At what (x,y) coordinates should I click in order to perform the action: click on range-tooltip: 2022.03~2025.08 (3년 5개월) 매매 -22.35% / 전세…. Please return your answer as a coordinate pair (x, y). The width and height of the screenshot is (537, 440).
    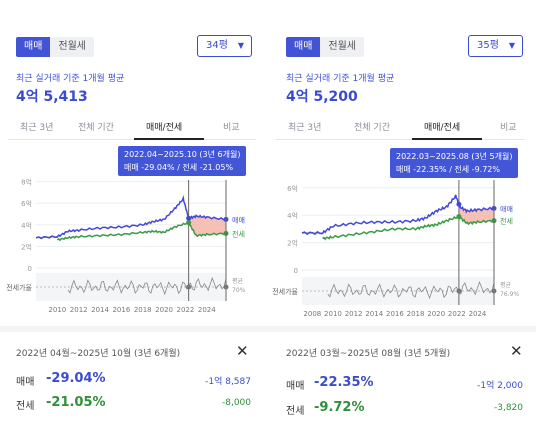
    Looking at the image, I should click on (454, 163).